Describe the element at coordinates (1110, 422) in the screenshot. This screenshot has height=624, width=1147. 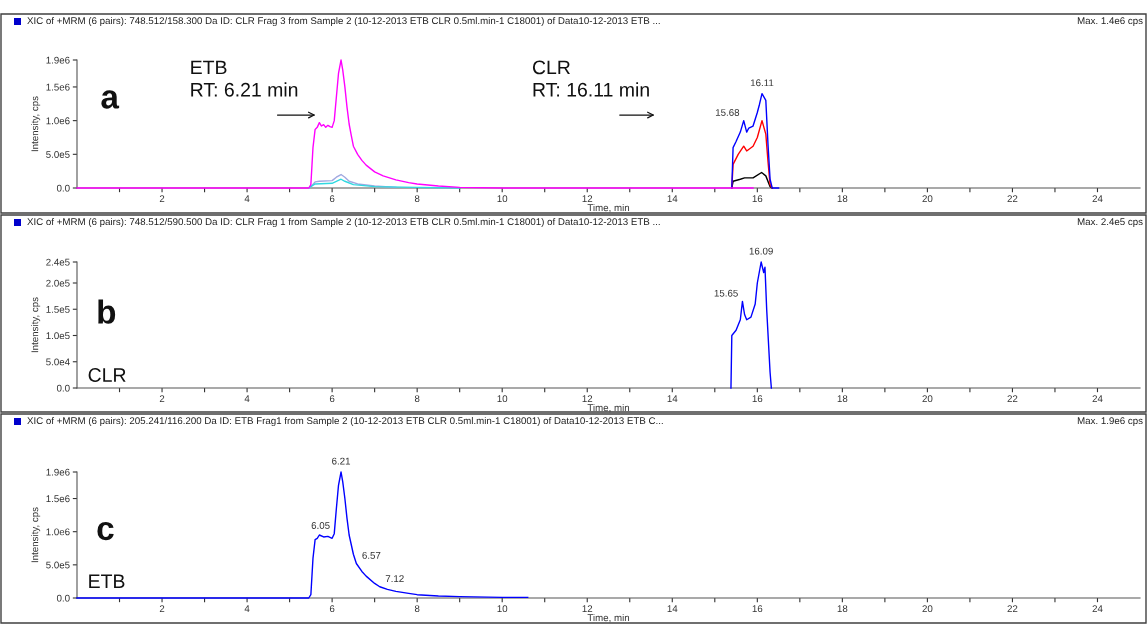
I see `chart-subtitle: Max. 1.9e6 cps` at that location.